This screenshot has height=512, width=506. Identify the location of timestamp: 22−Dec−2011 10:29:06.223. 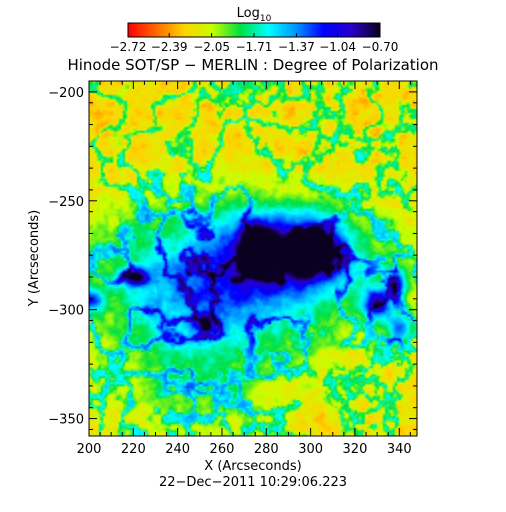
(253, 482).